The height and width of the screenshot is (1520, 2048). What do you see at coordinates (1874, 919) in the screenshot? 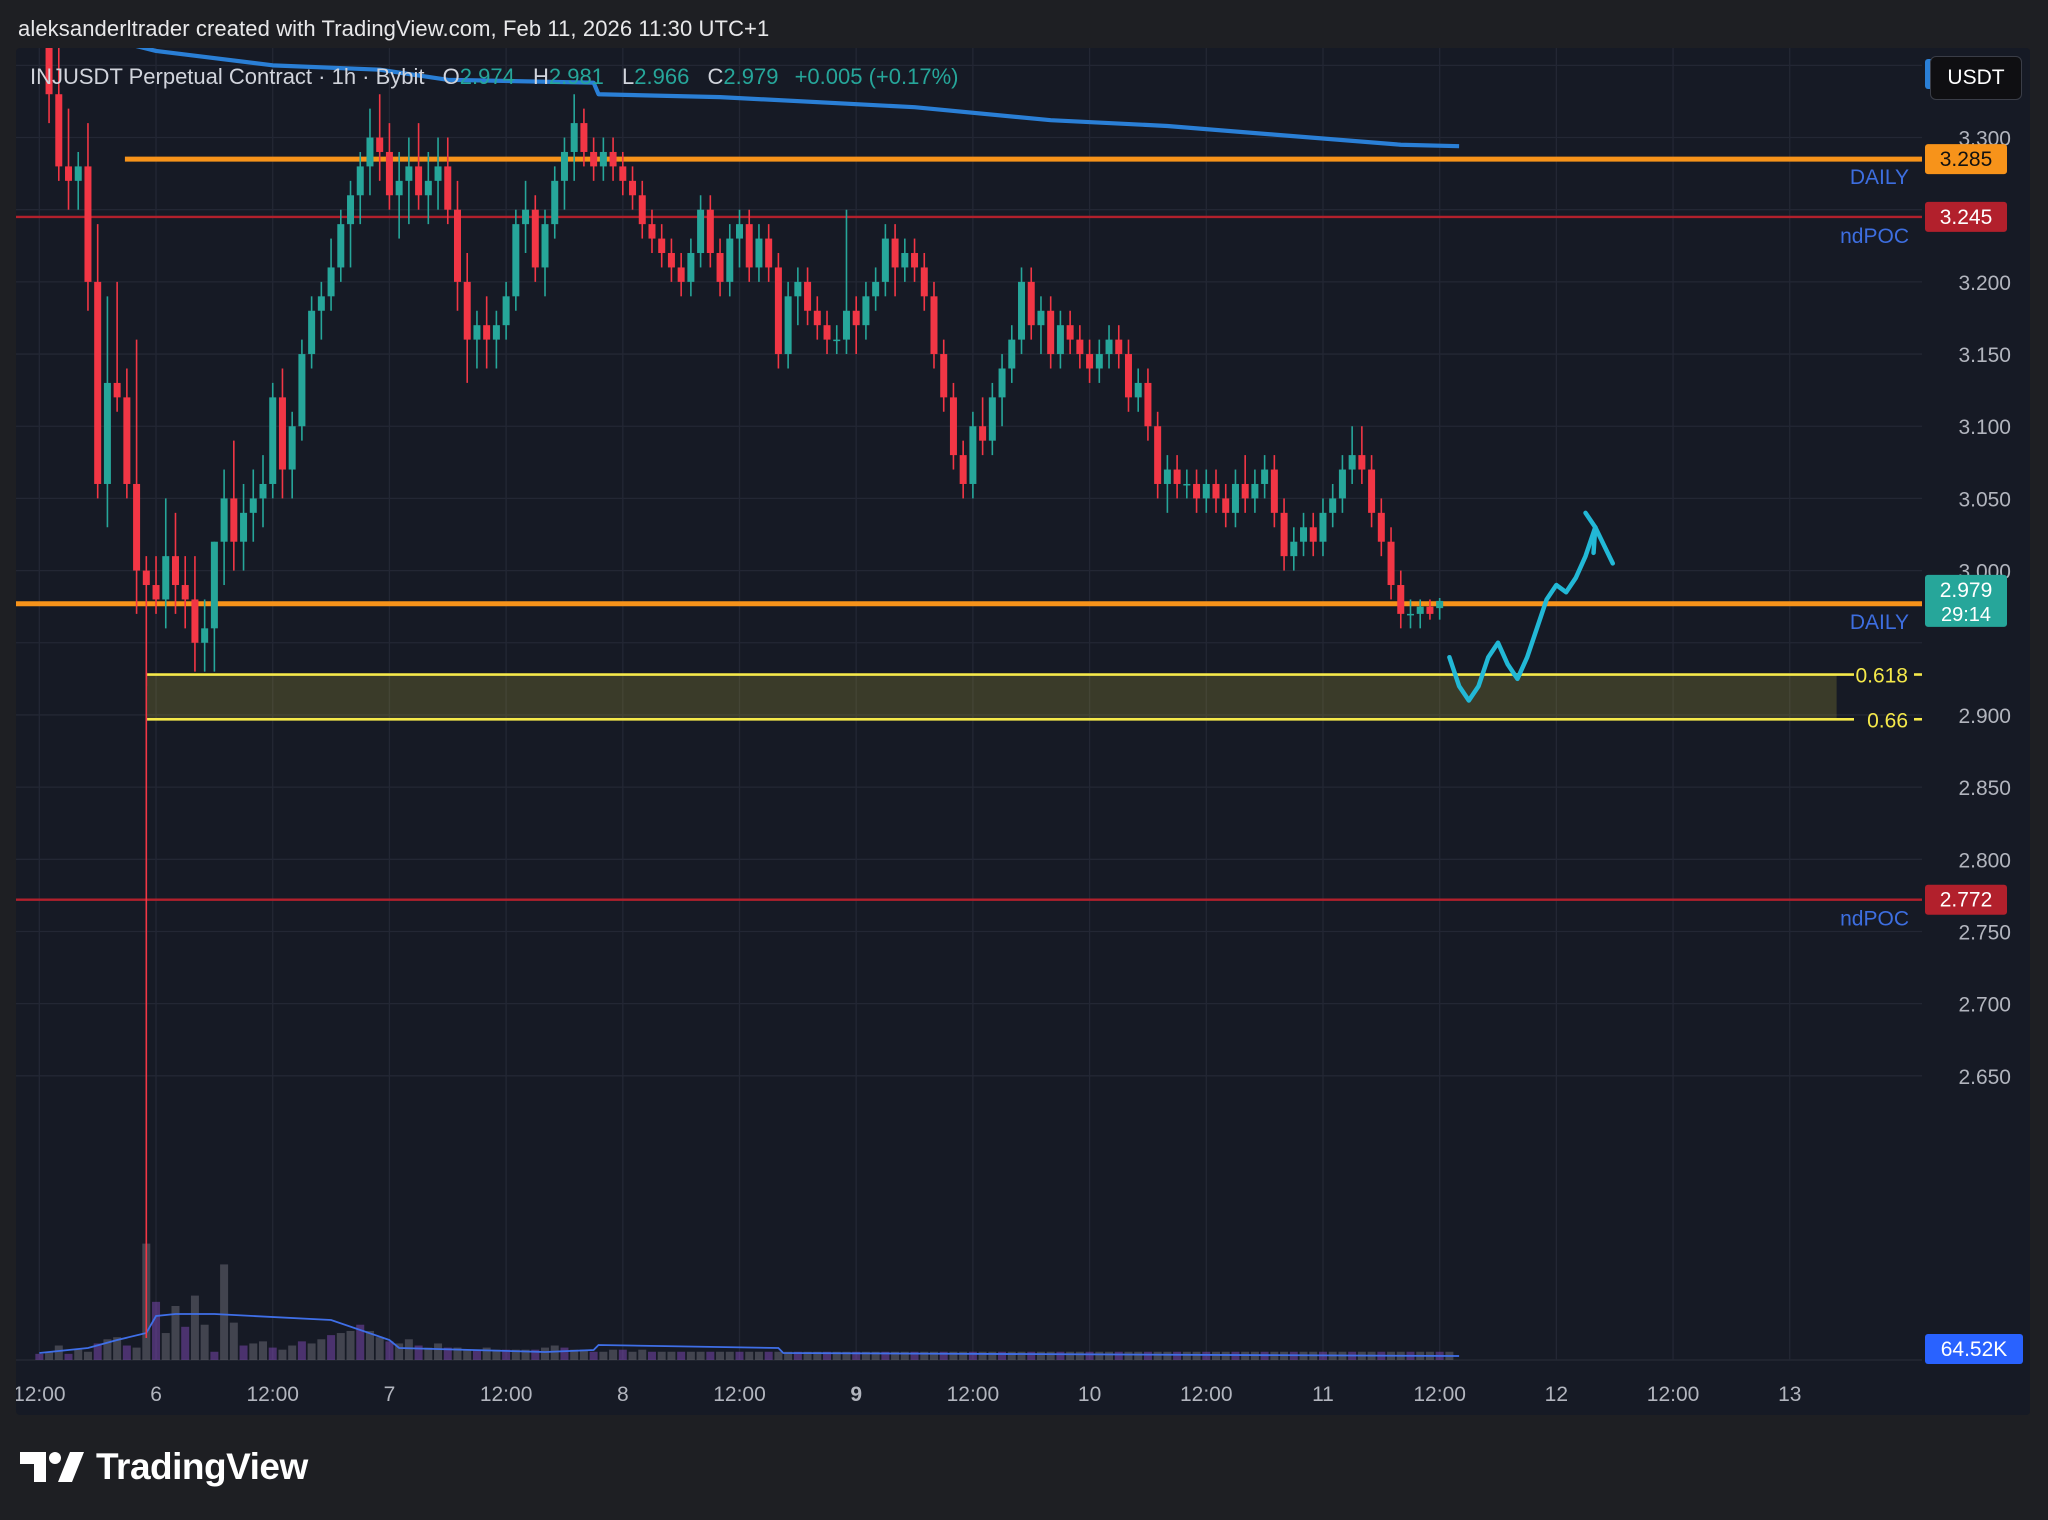
I see `ndpoc-level-name: ndPOC` at bounding box center [1874, 919].